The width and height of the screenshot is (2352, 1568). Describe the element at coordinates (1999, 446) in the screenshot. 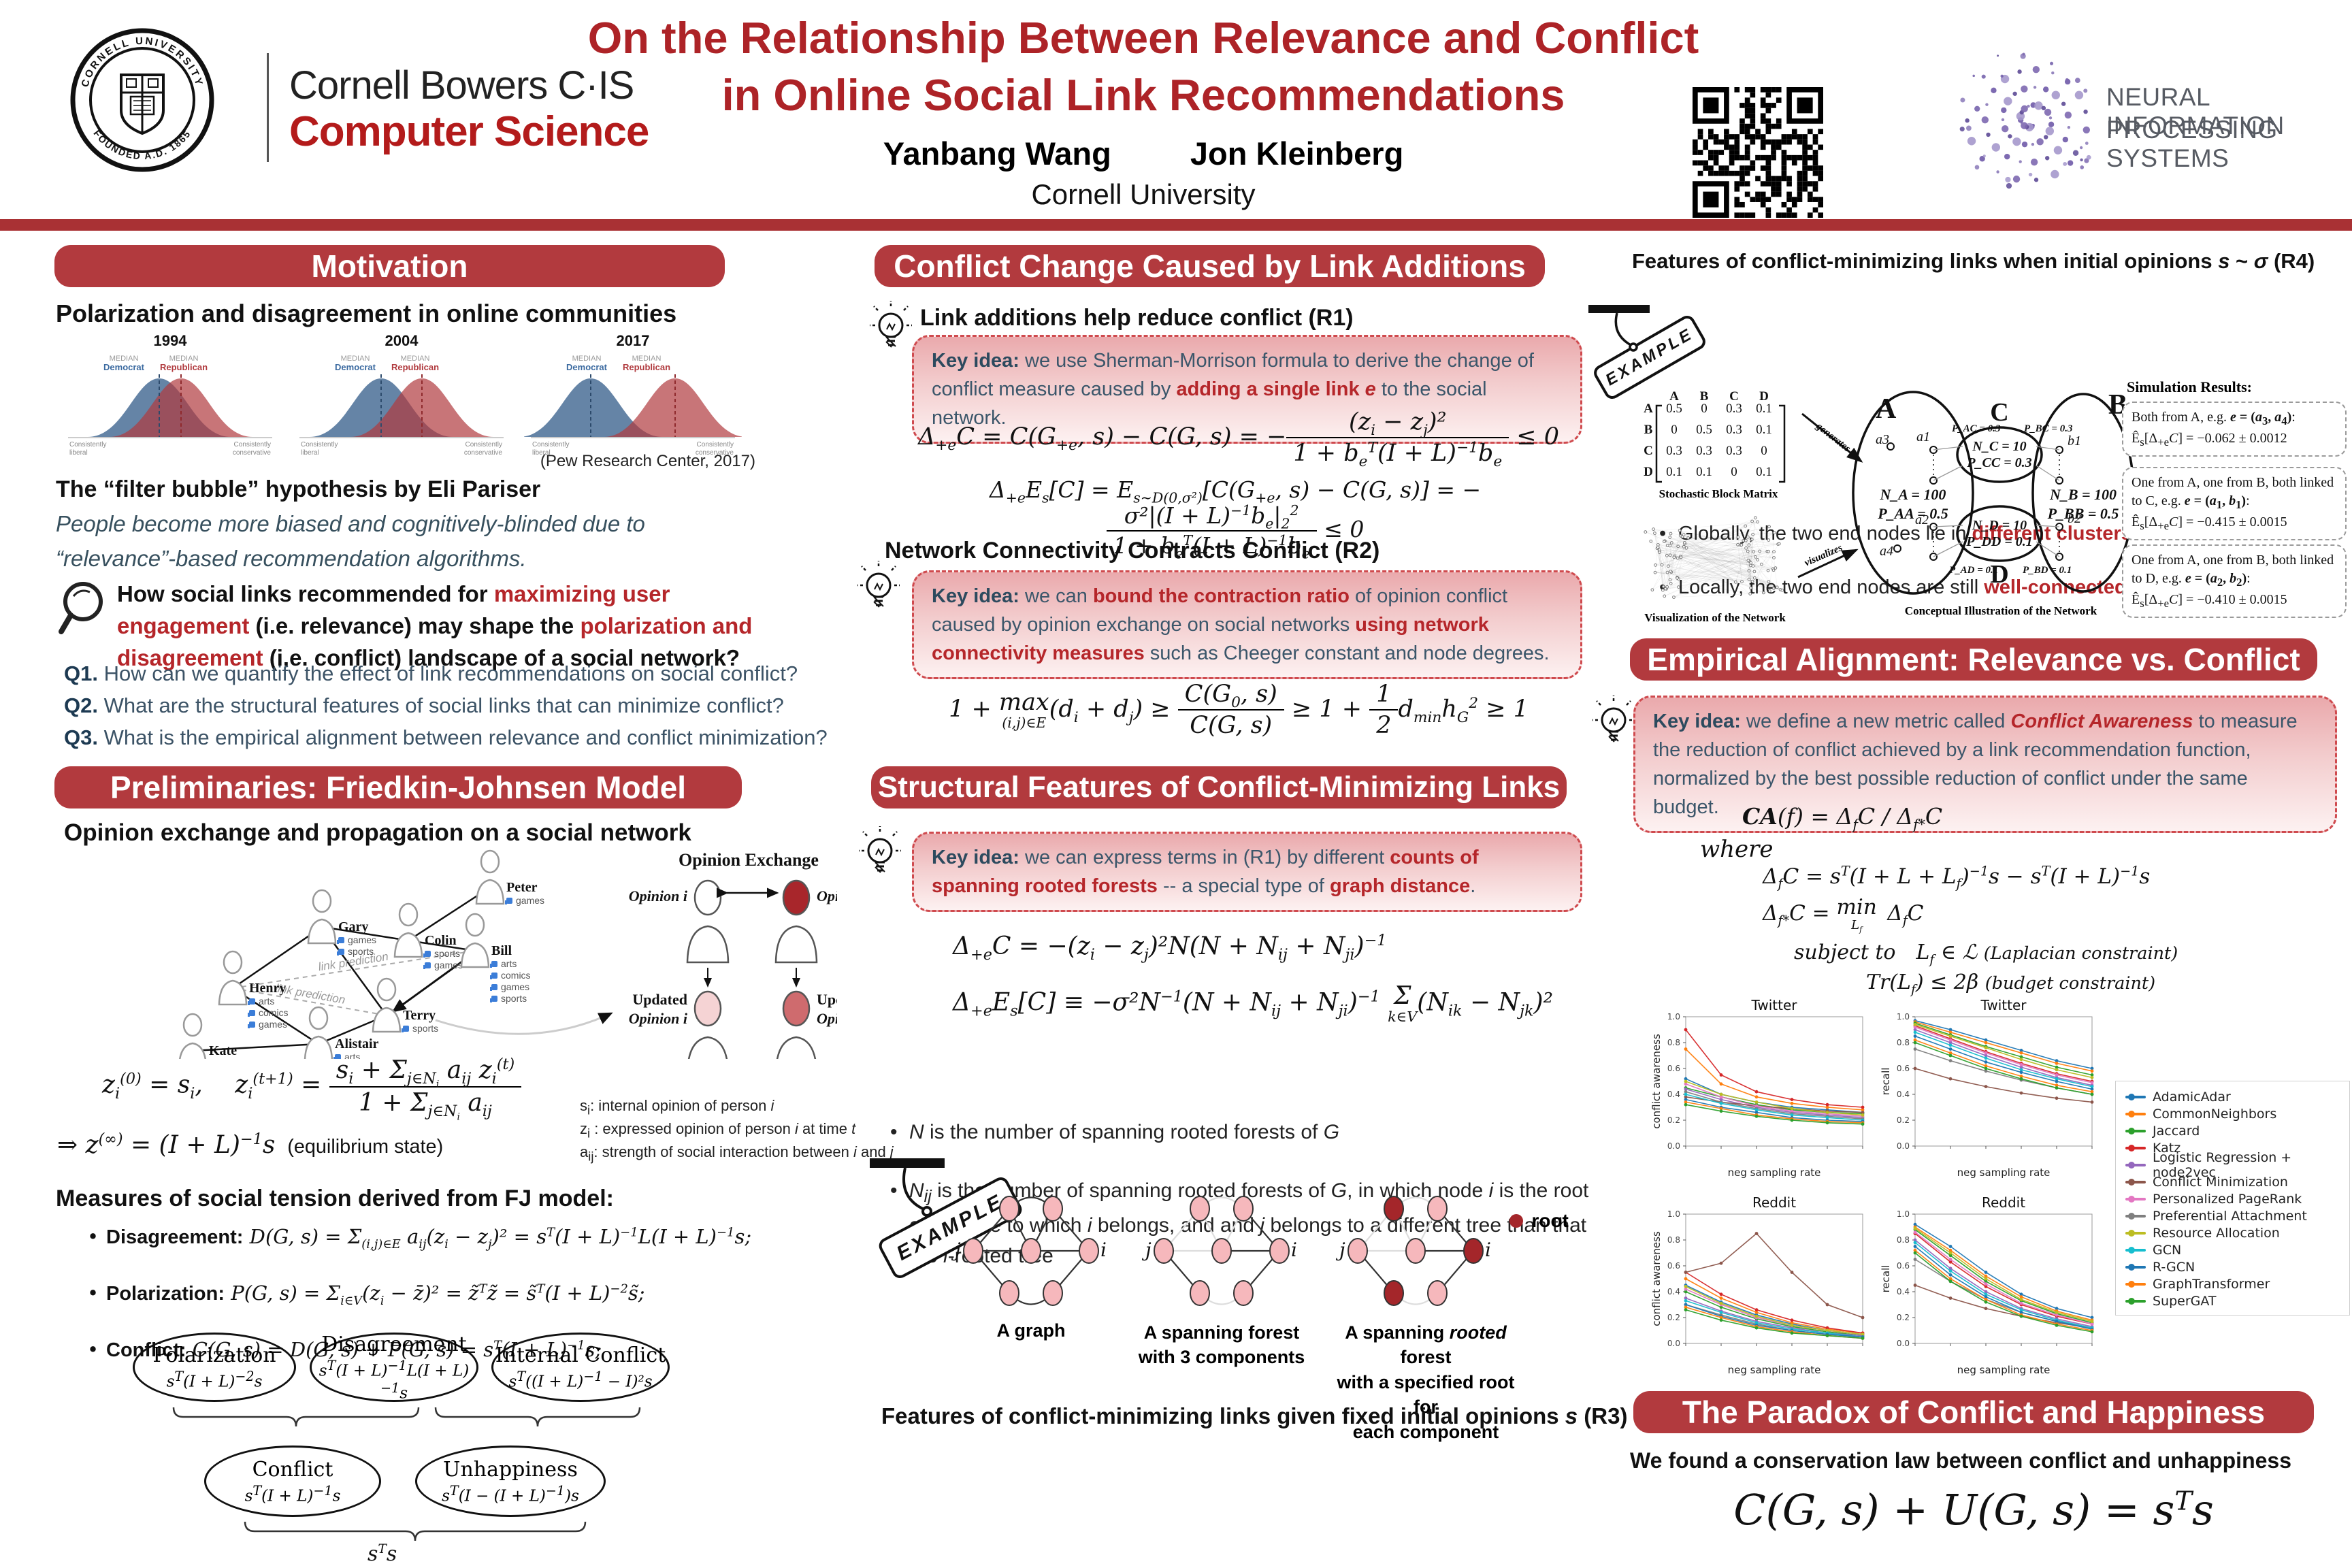

I see `svg-text: N_C = 10` at that location.